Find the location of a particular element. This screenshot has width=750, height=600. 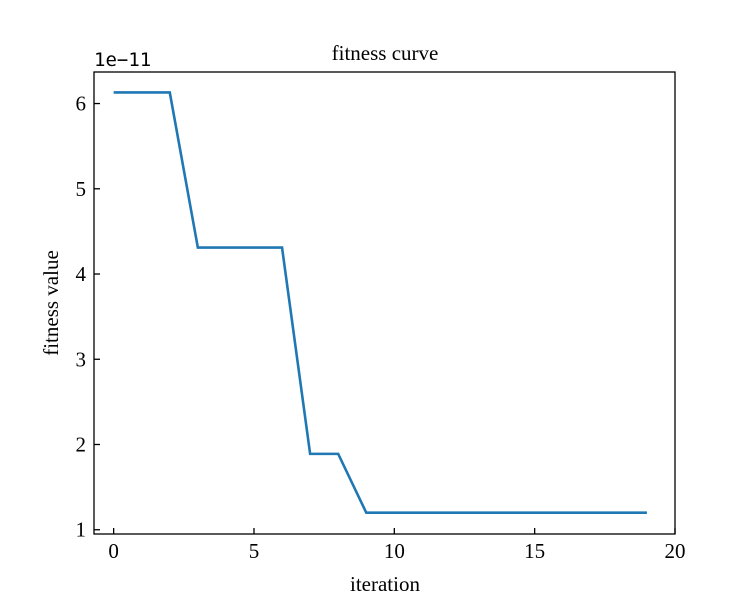

x-tick-label-0: 0 is located at coordinates (113, 551).